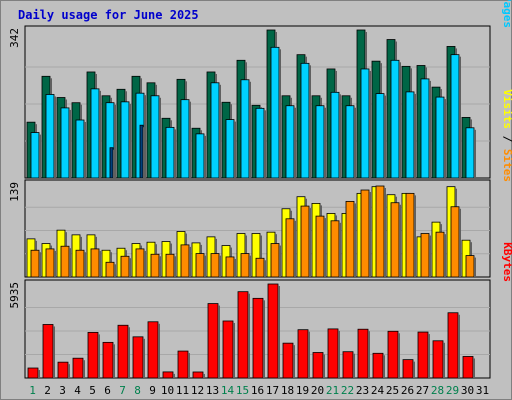 Image resolution: width=512 pixels, height=400 pixels. I want to click on day-label: 15, so click(242, 390).